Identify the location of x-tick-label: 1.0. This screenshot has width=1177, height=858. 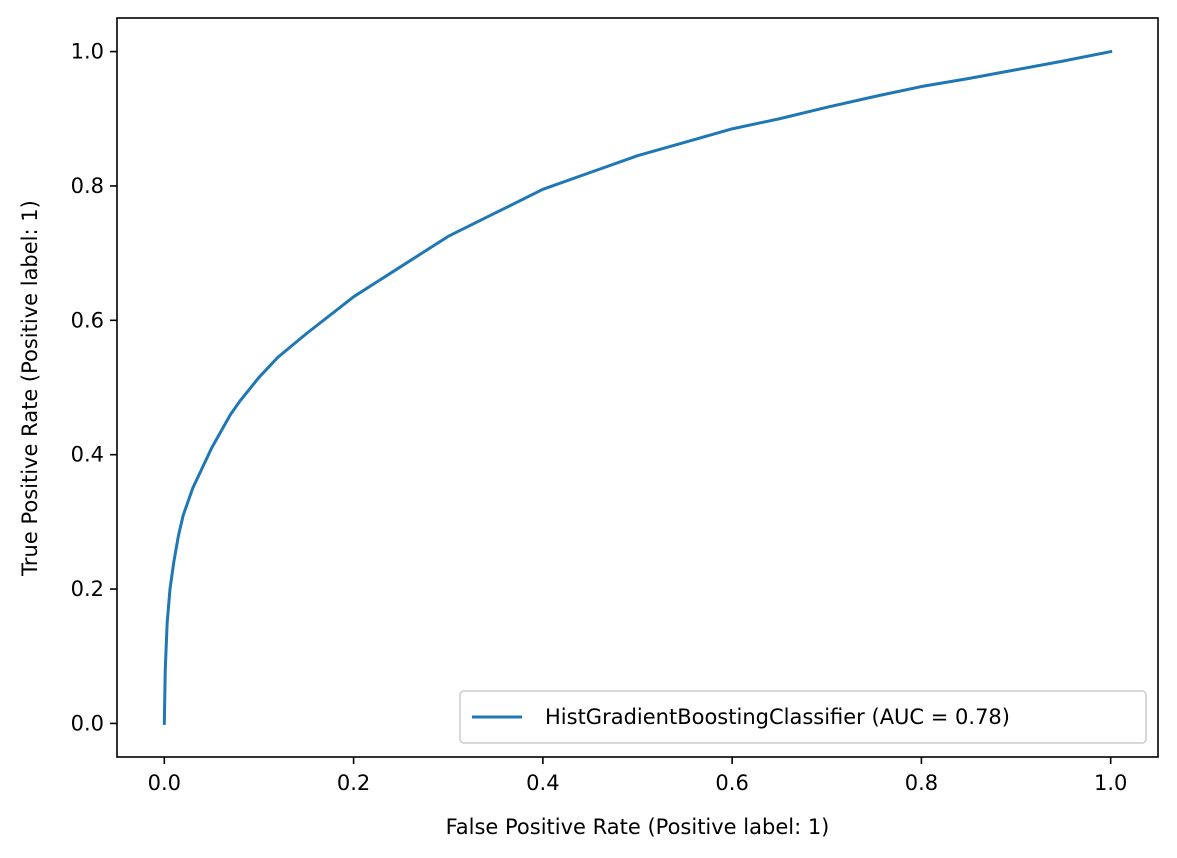
(1110, 783).